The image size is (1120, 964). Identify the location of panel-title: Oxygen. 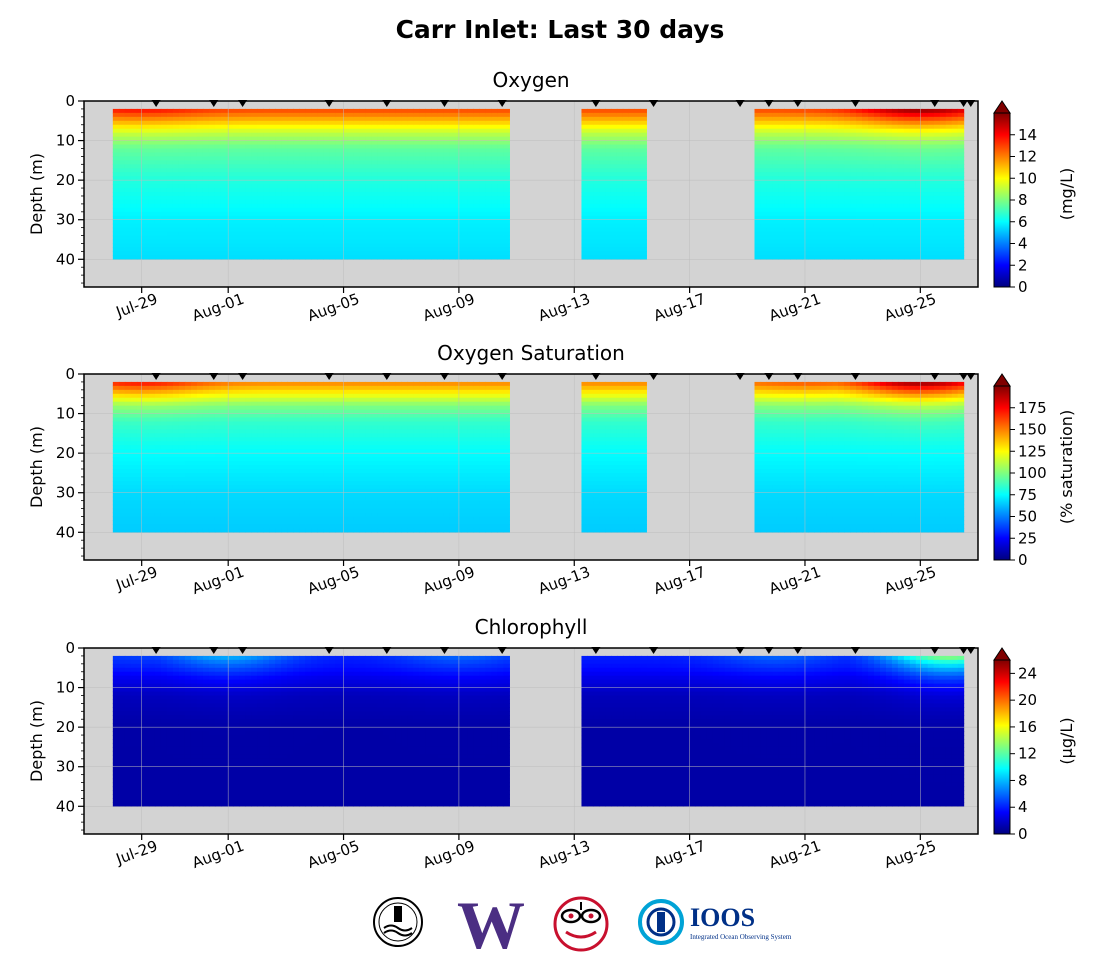
(530, 80).